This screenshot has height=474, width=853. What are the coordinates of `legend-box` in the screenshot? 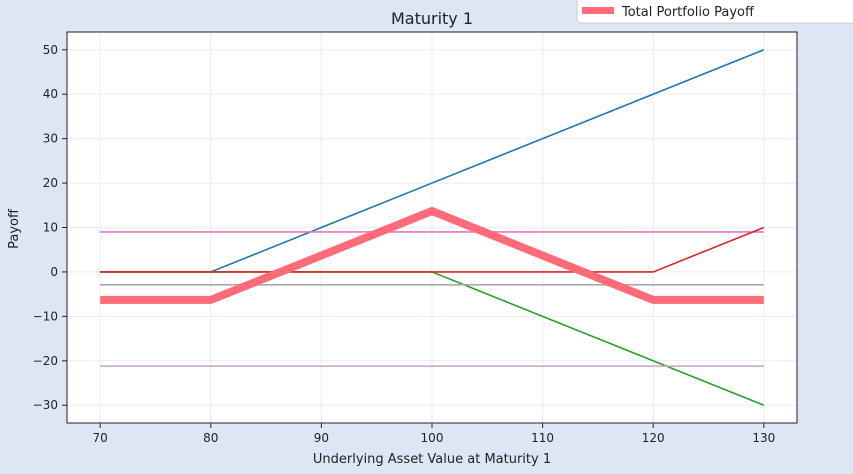 It's located at (714, 12).